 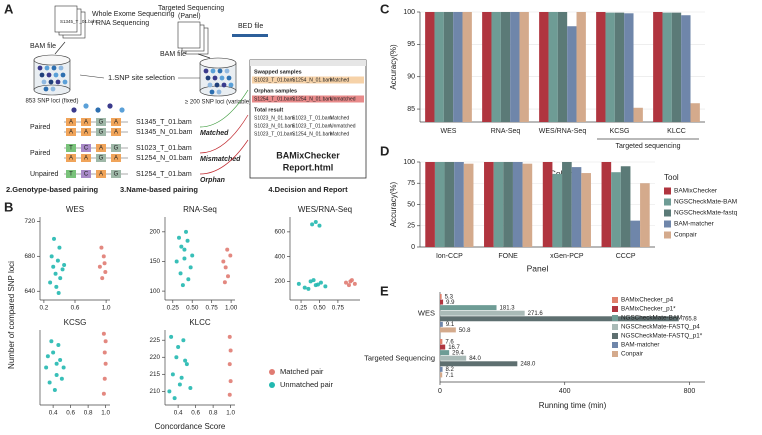 What do you see at coordinates (411, 77) in the screenshot?
I see `y-tick-label: 90` at bounding box center [411, 77].